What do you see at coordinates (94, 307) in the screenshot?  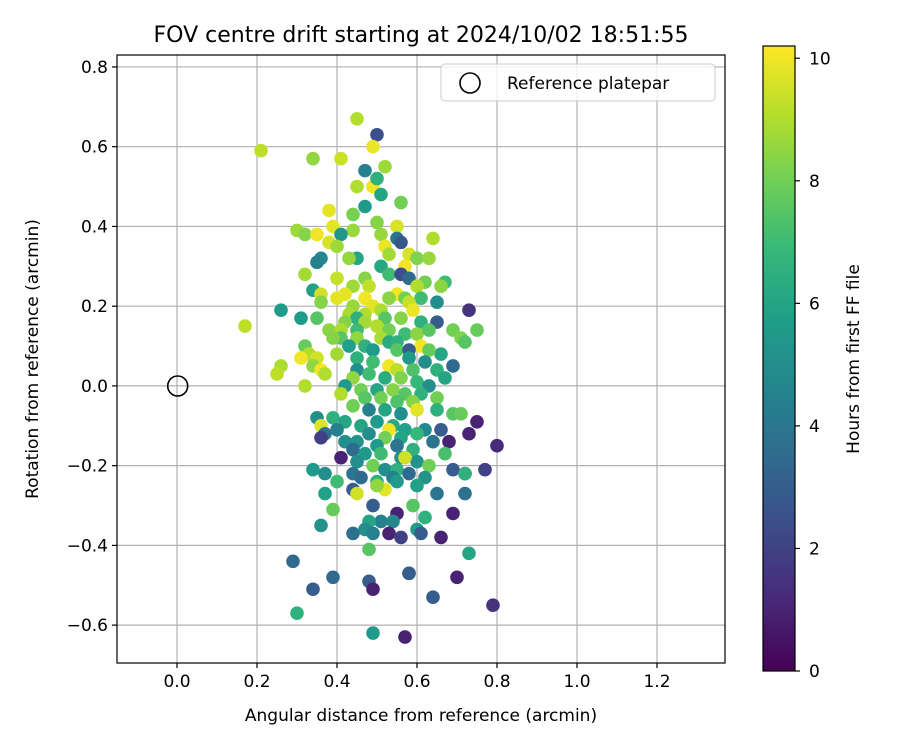 I see `y-tick-label: 0.2` at bounding box center [94, 307].